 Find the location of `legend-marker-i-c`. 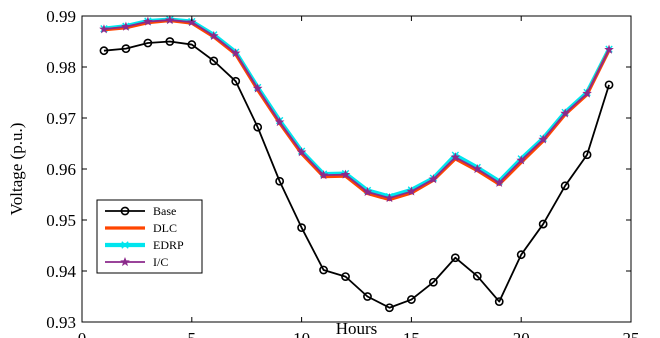

legend-marker-i-c is located at coordinates (125, 261).